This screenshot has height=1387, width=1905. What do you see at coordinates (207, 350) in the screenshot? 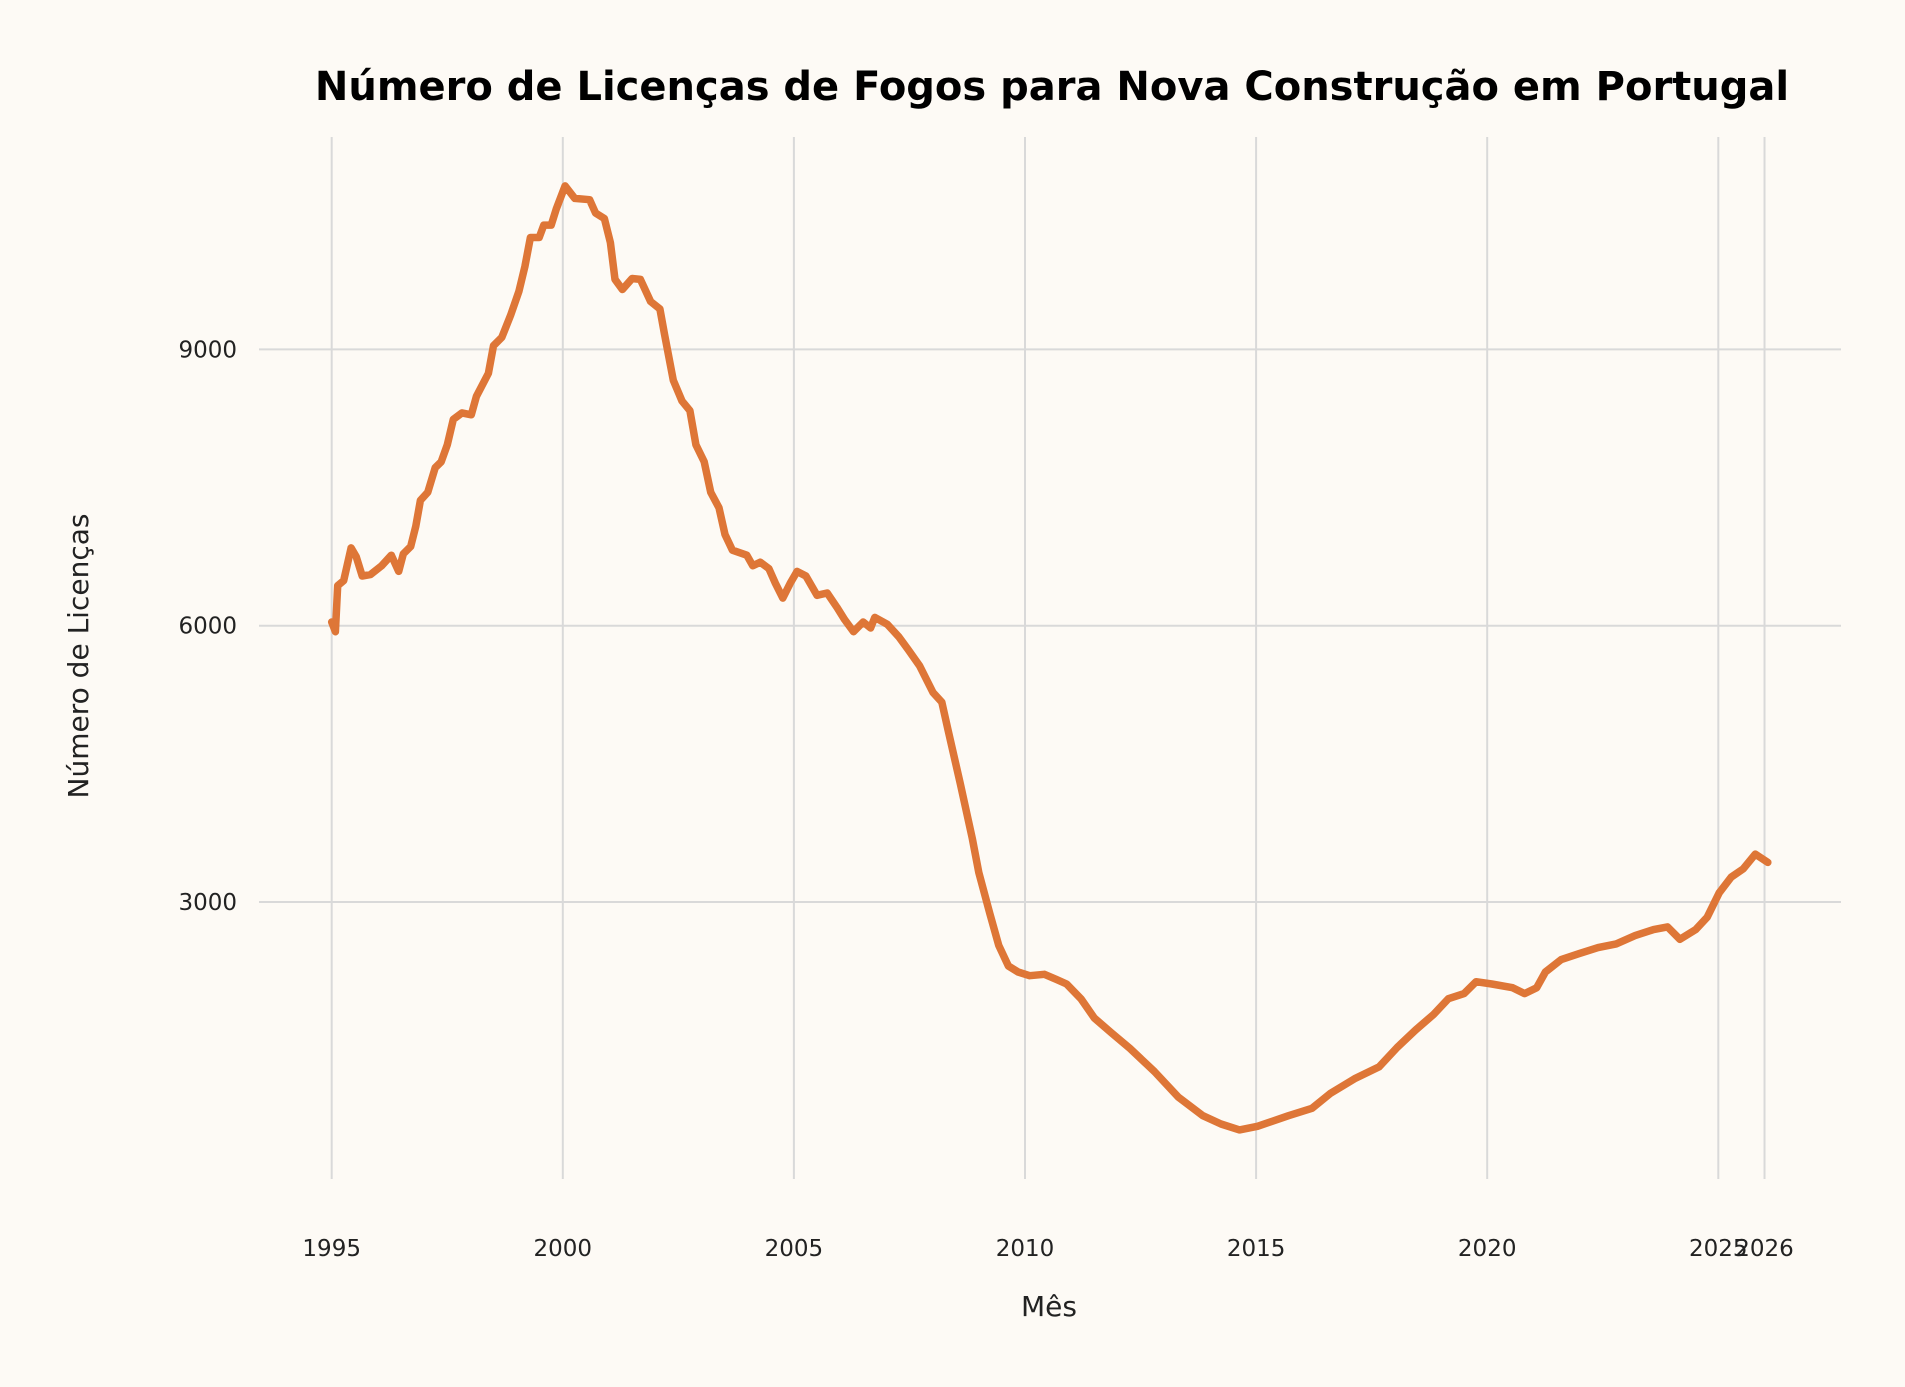
I see `y-tick-label: 9000` at bounding box center [207, 350].